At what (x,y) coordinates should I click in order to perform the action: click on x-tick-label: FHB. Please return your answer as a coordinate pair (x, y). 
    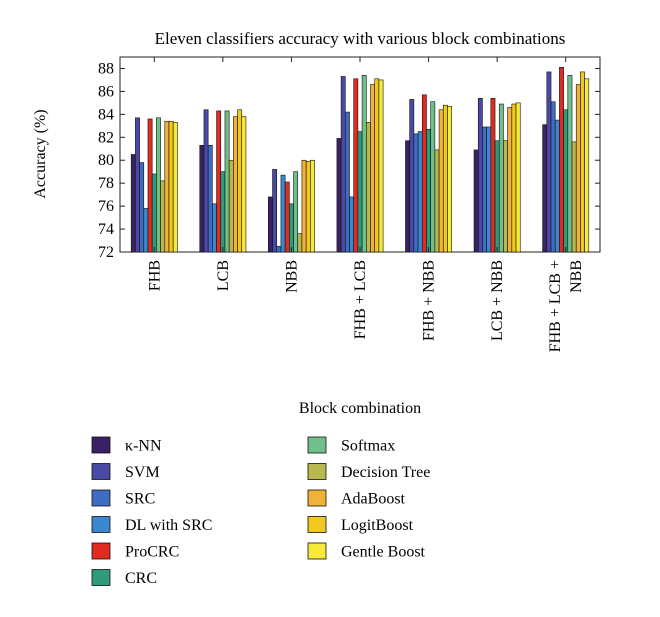
    Looking at the image, I should click on (154, 275).